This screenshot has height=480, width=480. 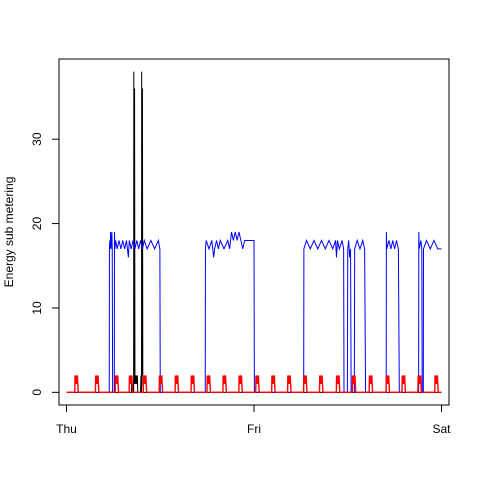 I want to click on y-tick-label: 0, so click(x=37, y=392).